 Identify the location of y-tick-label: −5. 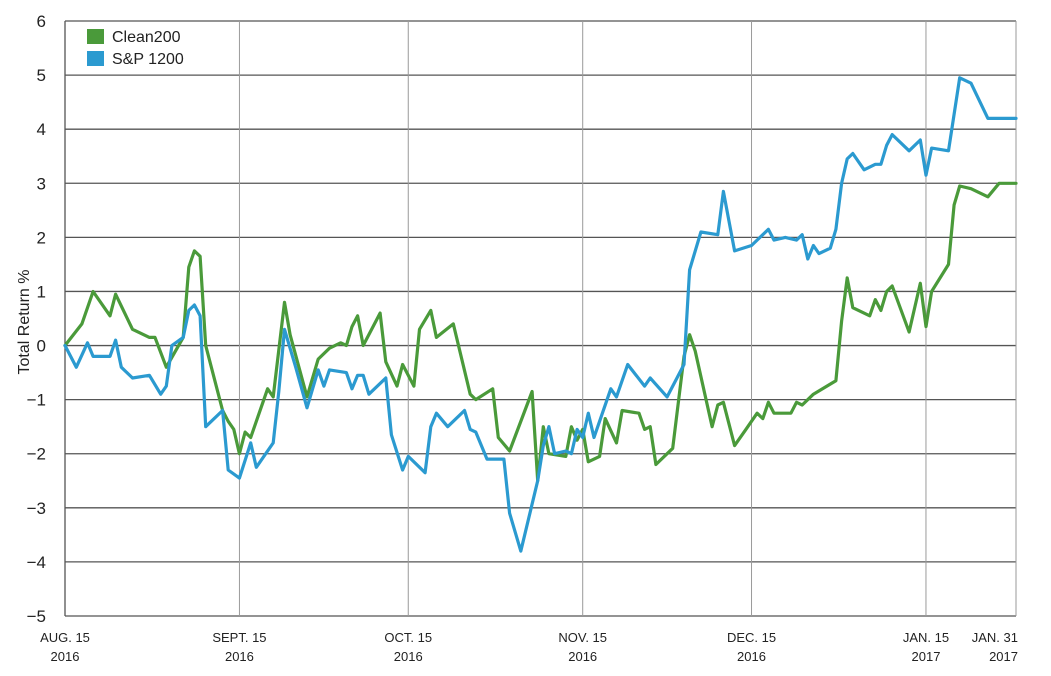
(36, 616).